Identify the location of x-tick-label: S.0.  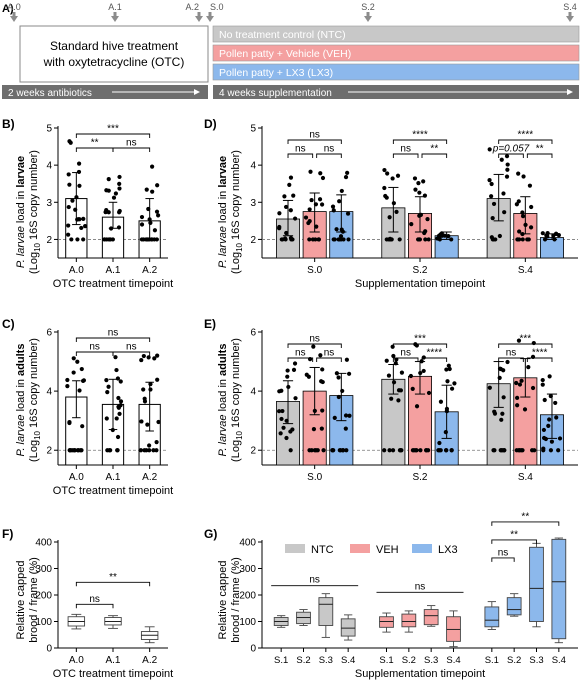
(314, 270).